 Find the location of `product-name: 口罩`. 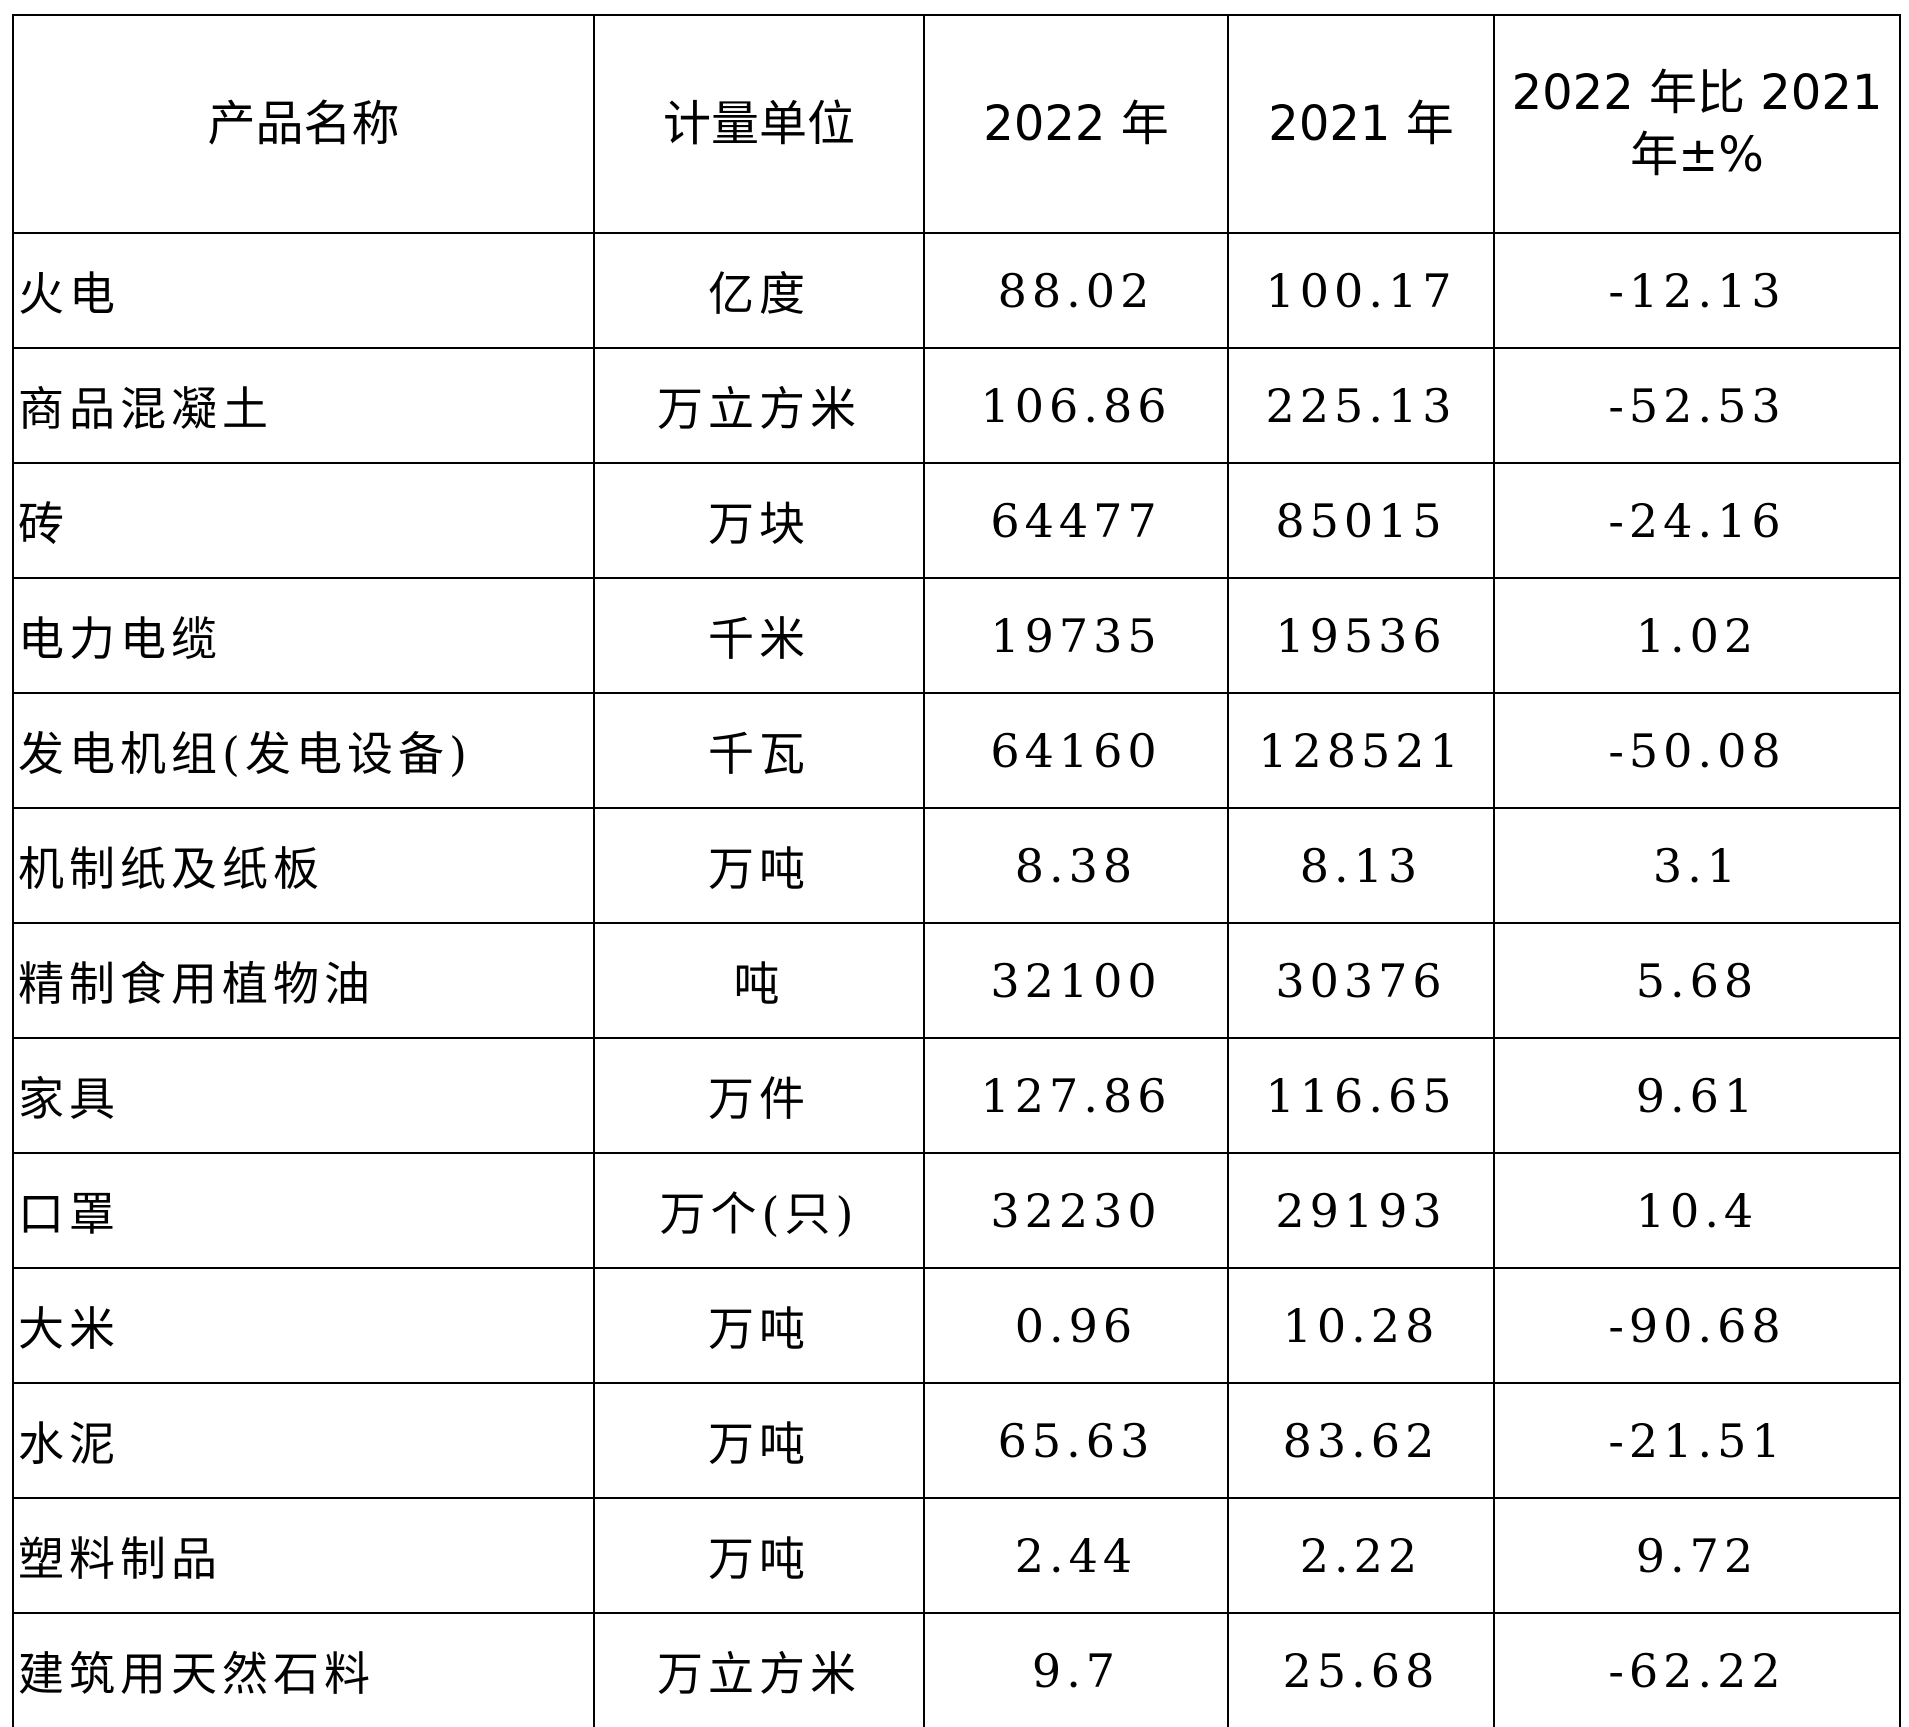

product-name: 口罩 is located at coordinates (303, 1210).